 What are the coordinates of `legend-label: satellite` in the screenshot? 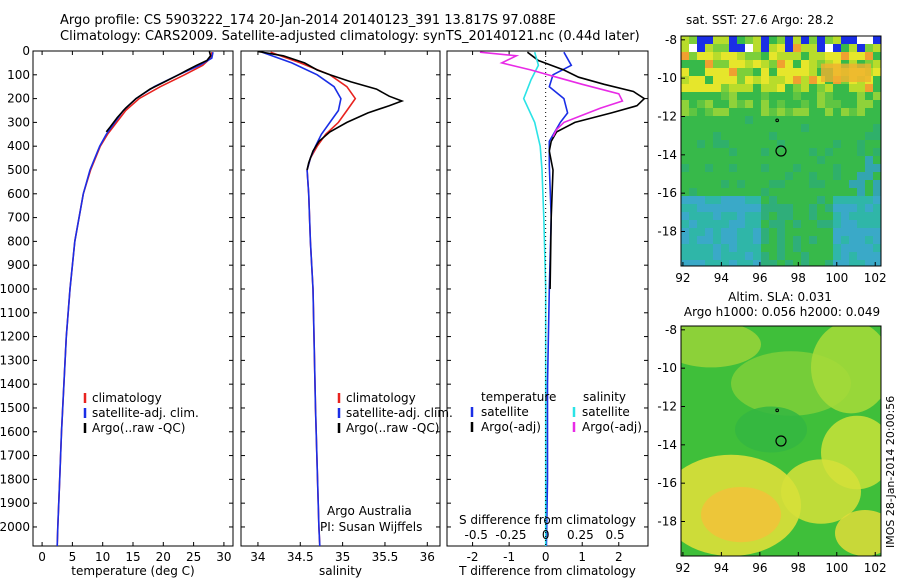 It's located at (505, 412).